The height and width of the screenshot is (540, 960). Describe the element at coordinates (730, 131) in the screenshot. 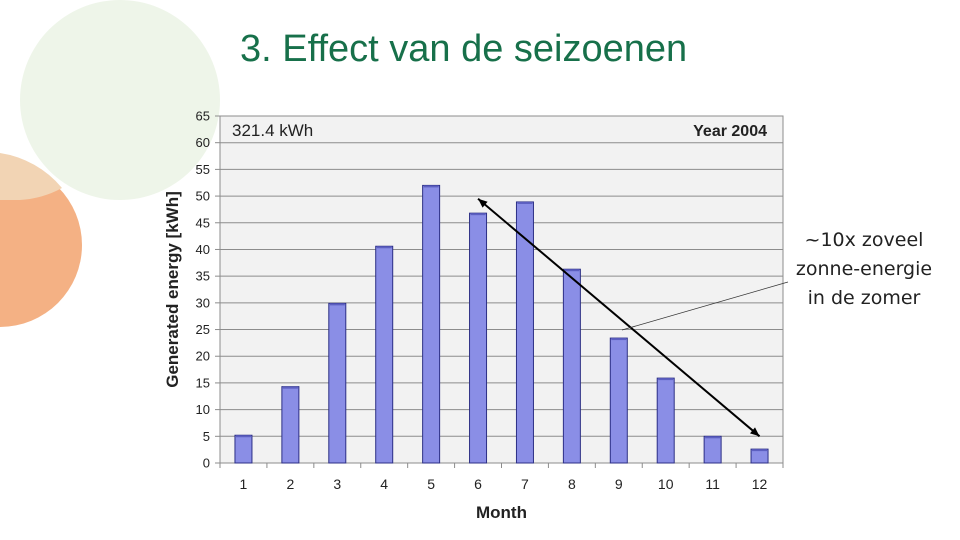

I see `chart-year-label: Year 2004` at that location.